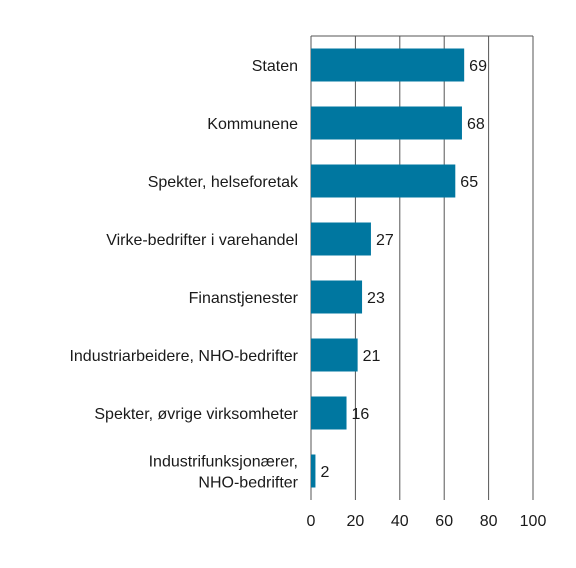  Describe the element at coordinates (400, 521) in the screenshot. I see `x-tick-label: 40` at that location.